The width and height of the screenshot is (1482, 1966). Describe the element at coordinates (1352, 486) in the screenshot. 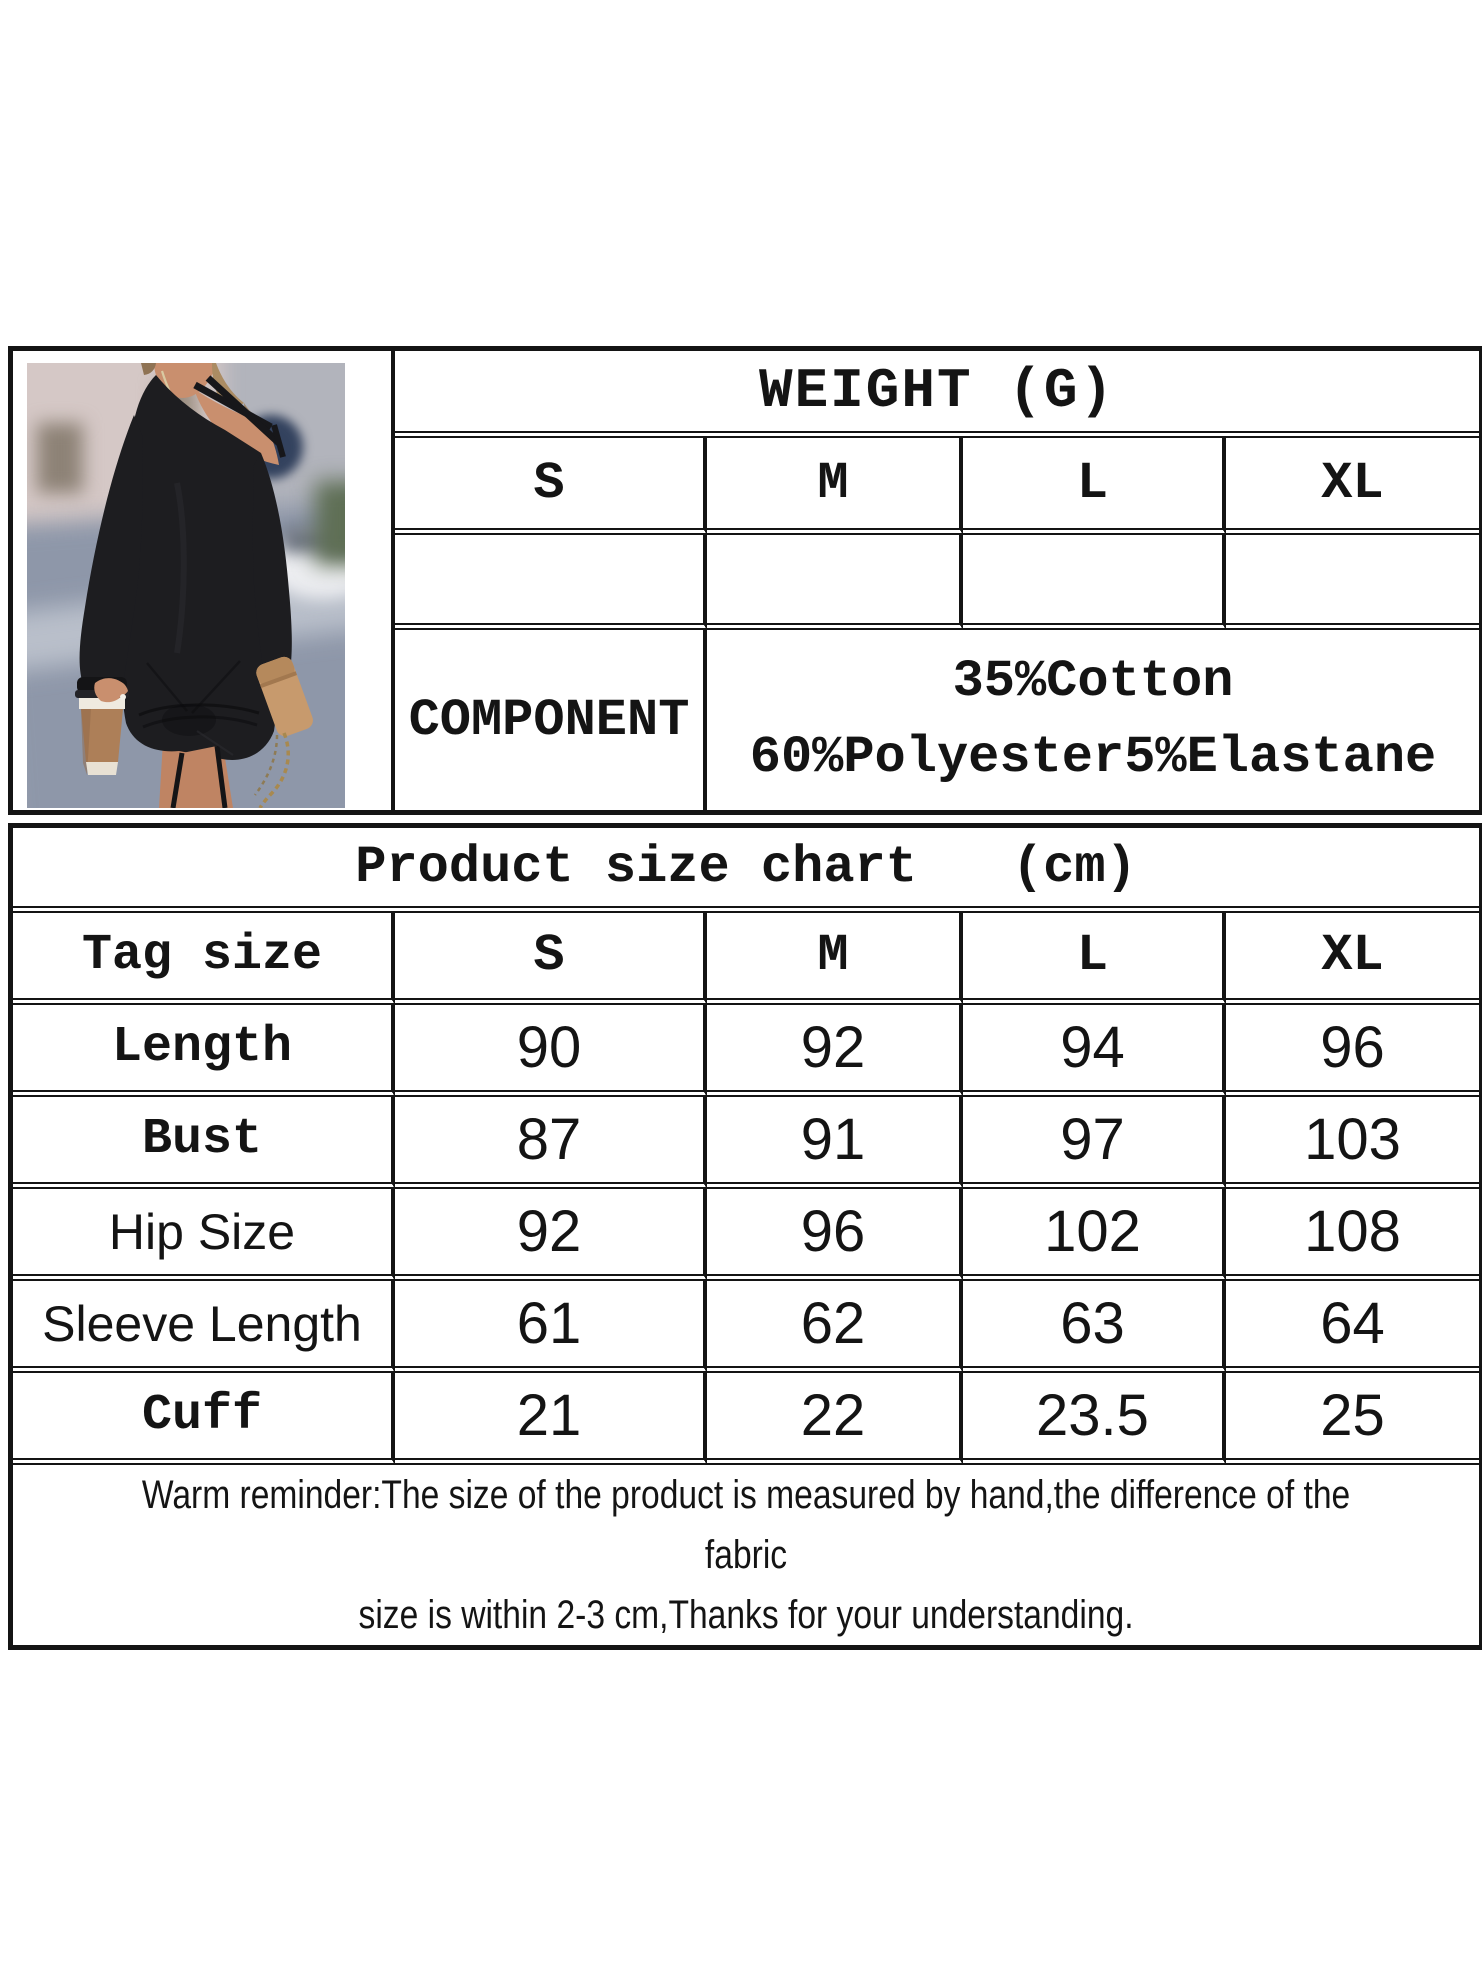

I see `weight-size-header-xl: XL` at that location.